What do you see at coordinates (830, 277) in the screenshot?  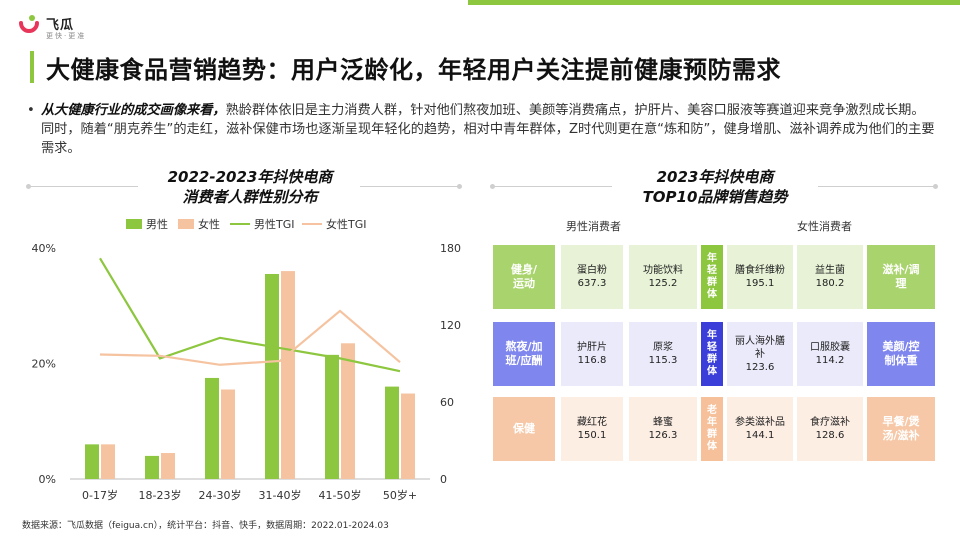 I see `product-cell: 益生菌 180.2` at bounding box center [830, 277].